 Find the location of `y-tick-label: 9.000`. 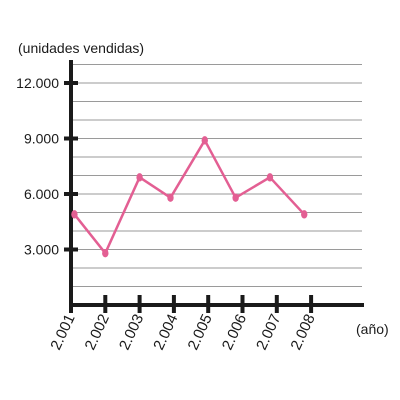

y-tick-label: 9.000 is located at coordinates (41, 139).